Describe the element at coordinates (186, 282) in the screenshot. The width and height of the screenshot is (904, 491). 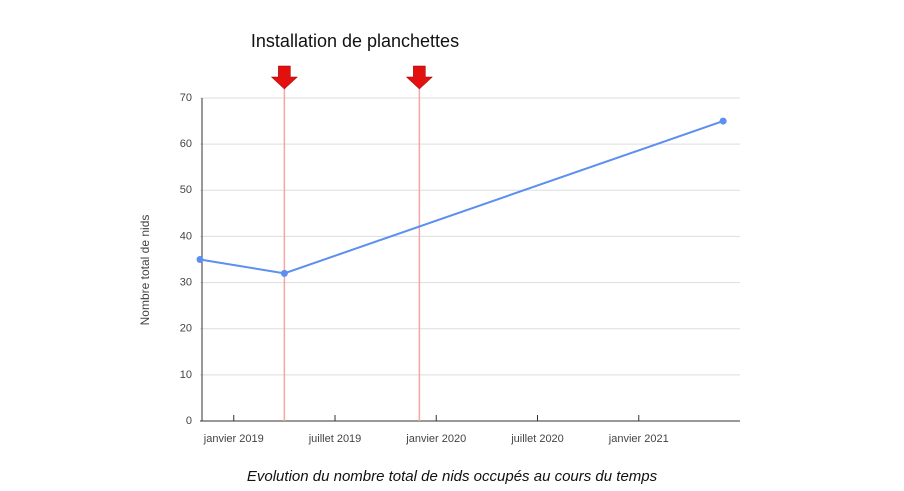
I see `y-tick-label: 30` at that location.